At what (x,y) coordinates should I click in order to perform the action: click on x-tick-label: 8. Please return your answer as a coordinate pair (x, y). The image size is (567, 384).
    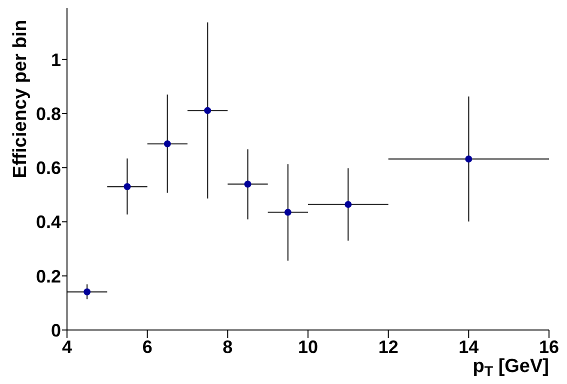
    Looking at the image, I should click on (227, 346).